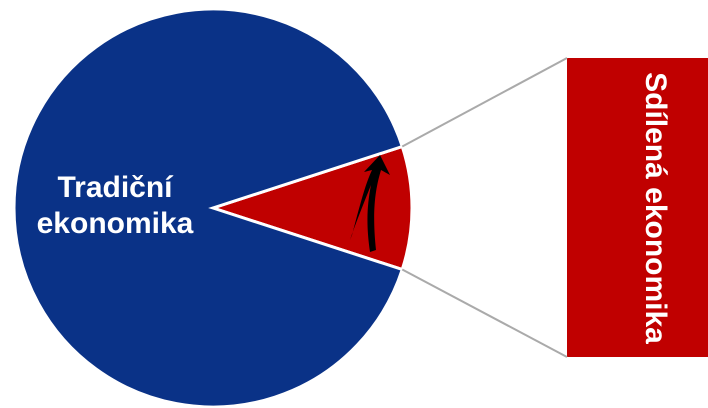 This screenshot has width=708, height=408. Describe the element at coordinates (370, 203) in the screenshot. I see `arrow-icon` at that location.